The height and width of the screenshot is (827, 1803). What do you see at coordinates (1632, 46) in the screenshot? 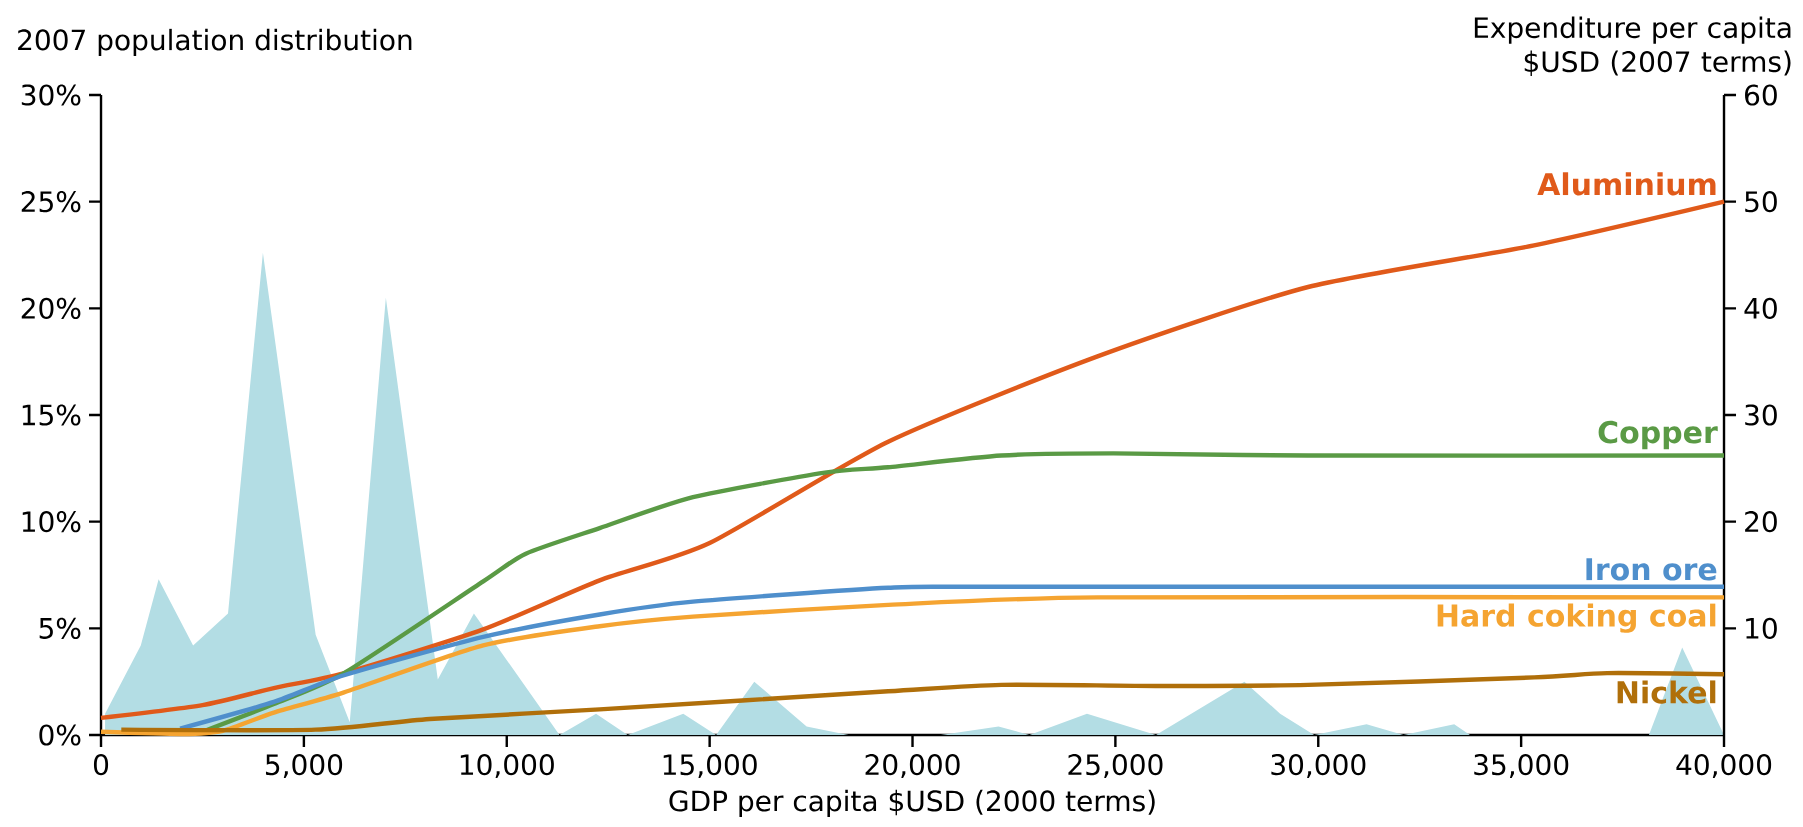
I see `y2-axis-title: Expenditure per capita $USD (2007 terms)` at bounding box center [1632, 46].